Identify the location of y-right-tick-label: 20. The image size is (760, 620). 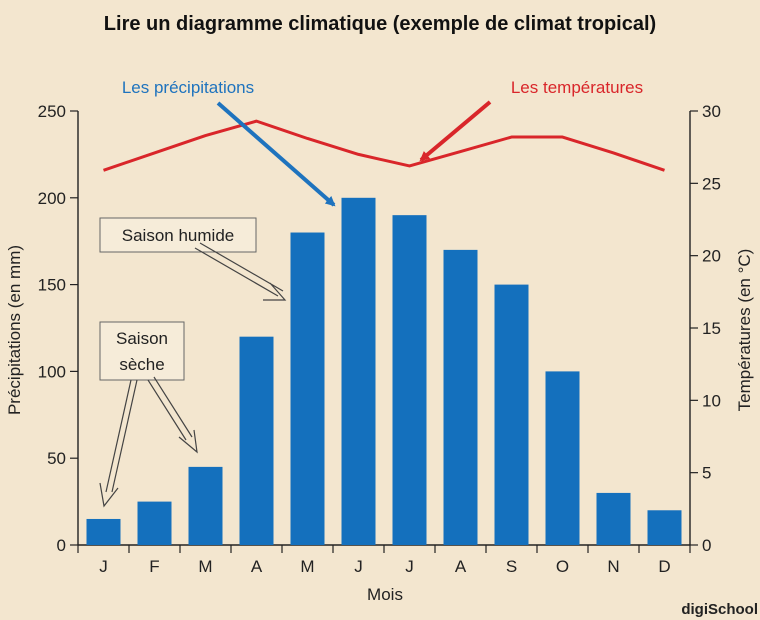
(711, 256).